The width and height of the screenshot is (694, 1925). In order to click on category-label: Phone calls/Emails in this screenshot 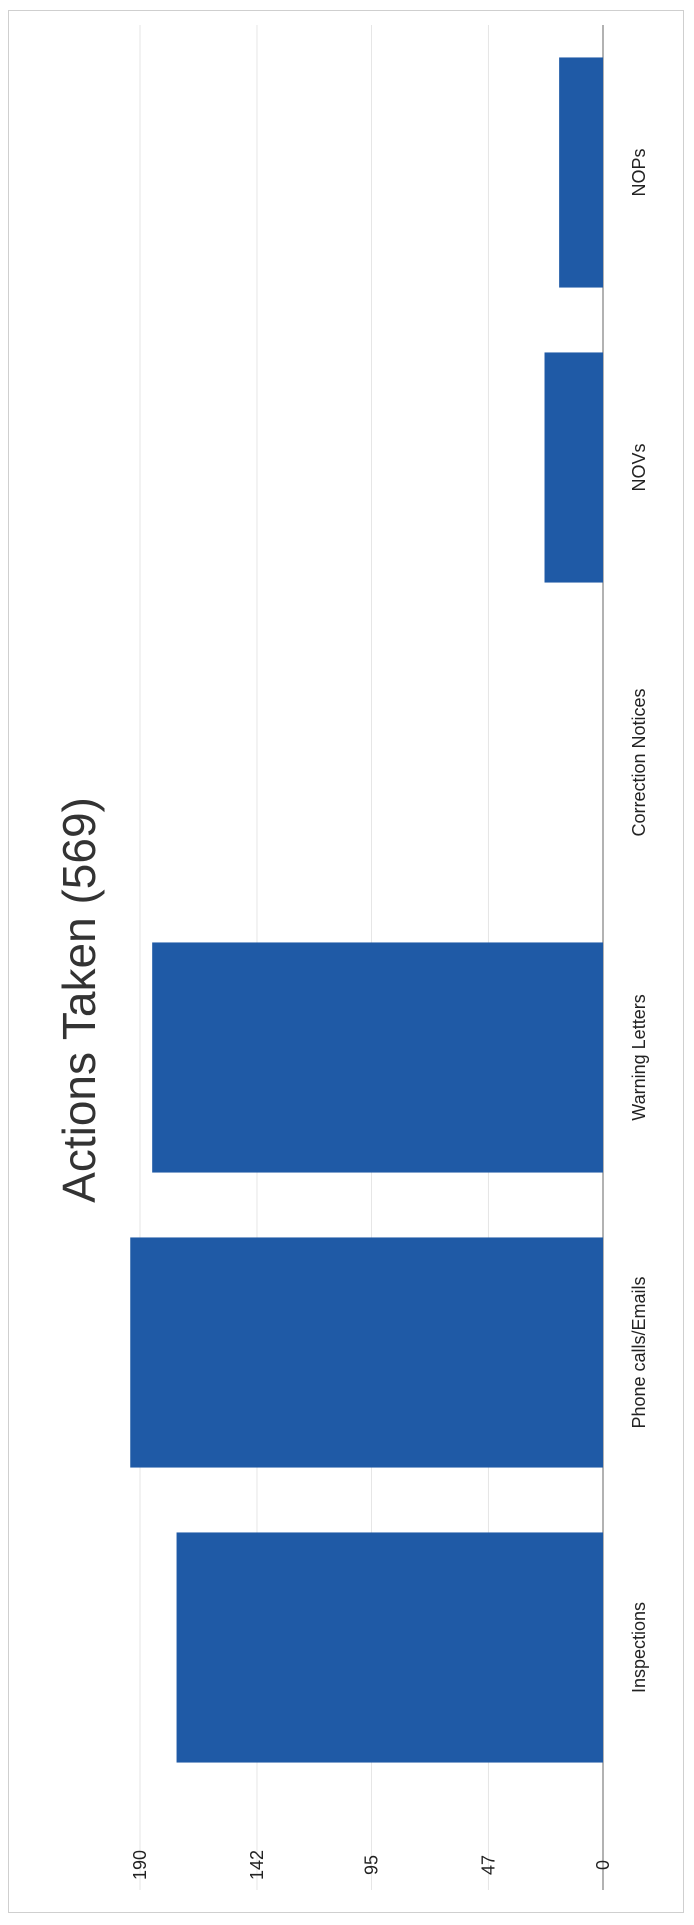, I will do `click(639, 1352)`.